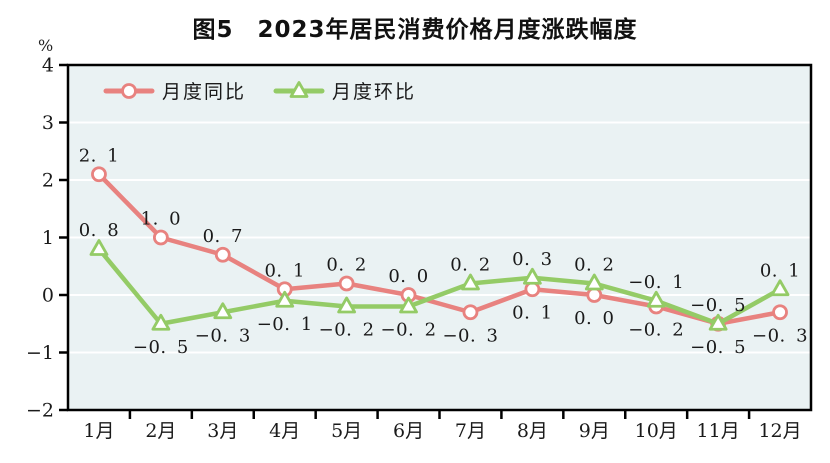 The image size is (830, 463). Describe the element at coordinates (374, 92) in the screenshot. I see `legend-label-1: 月度环比` at that location.